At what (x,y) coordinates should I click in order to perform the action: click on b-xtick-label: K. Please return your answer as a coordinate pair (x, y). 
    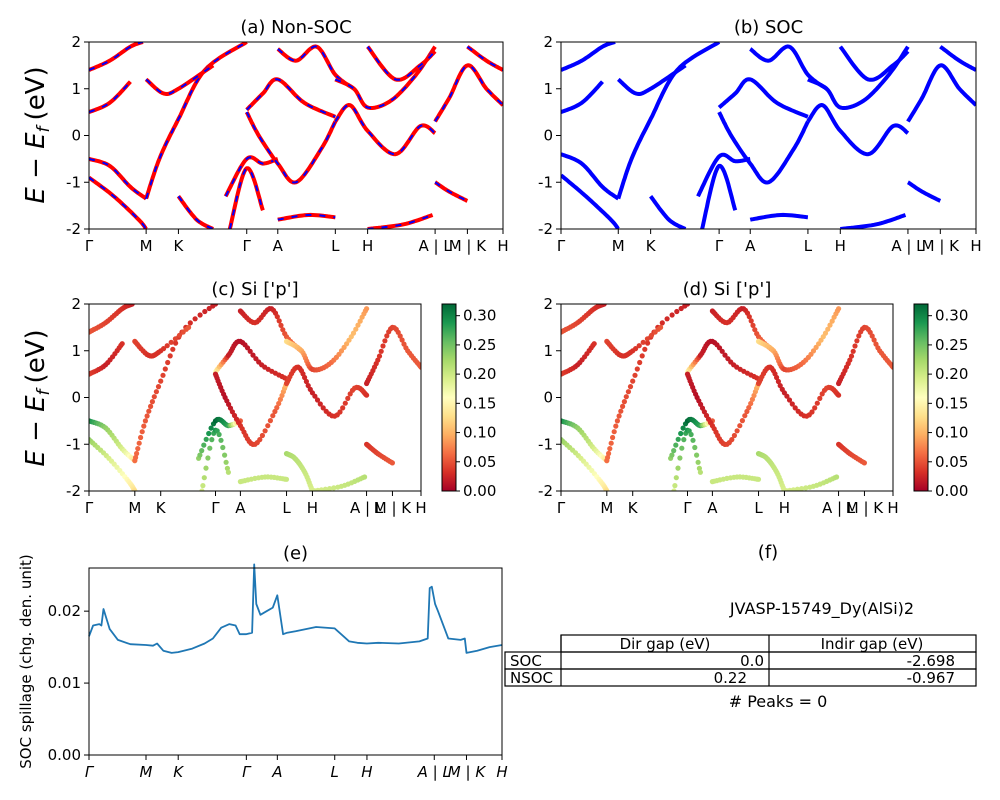
    Looking at the image, I should click on (651, 246).